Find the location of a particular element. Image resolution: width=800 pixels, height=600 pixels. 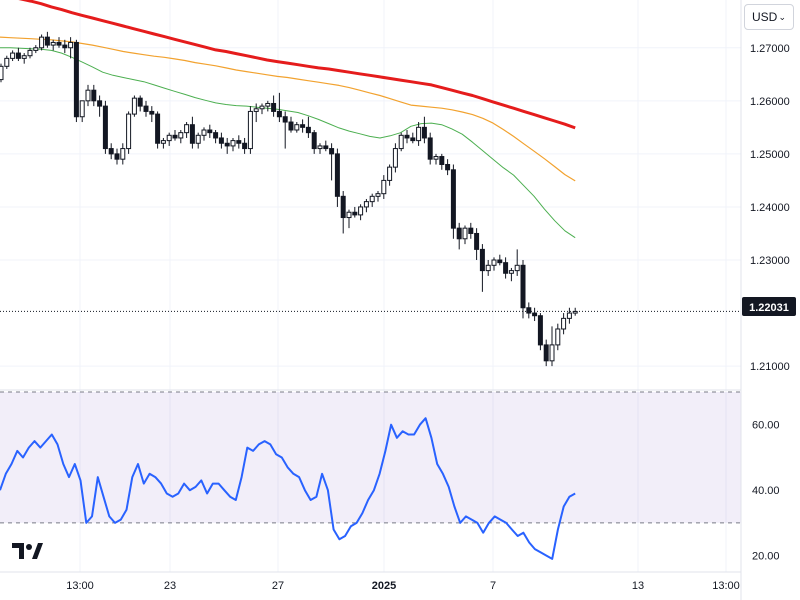

last-price-badge: 1.22031 is located at coordinates (769, 306).